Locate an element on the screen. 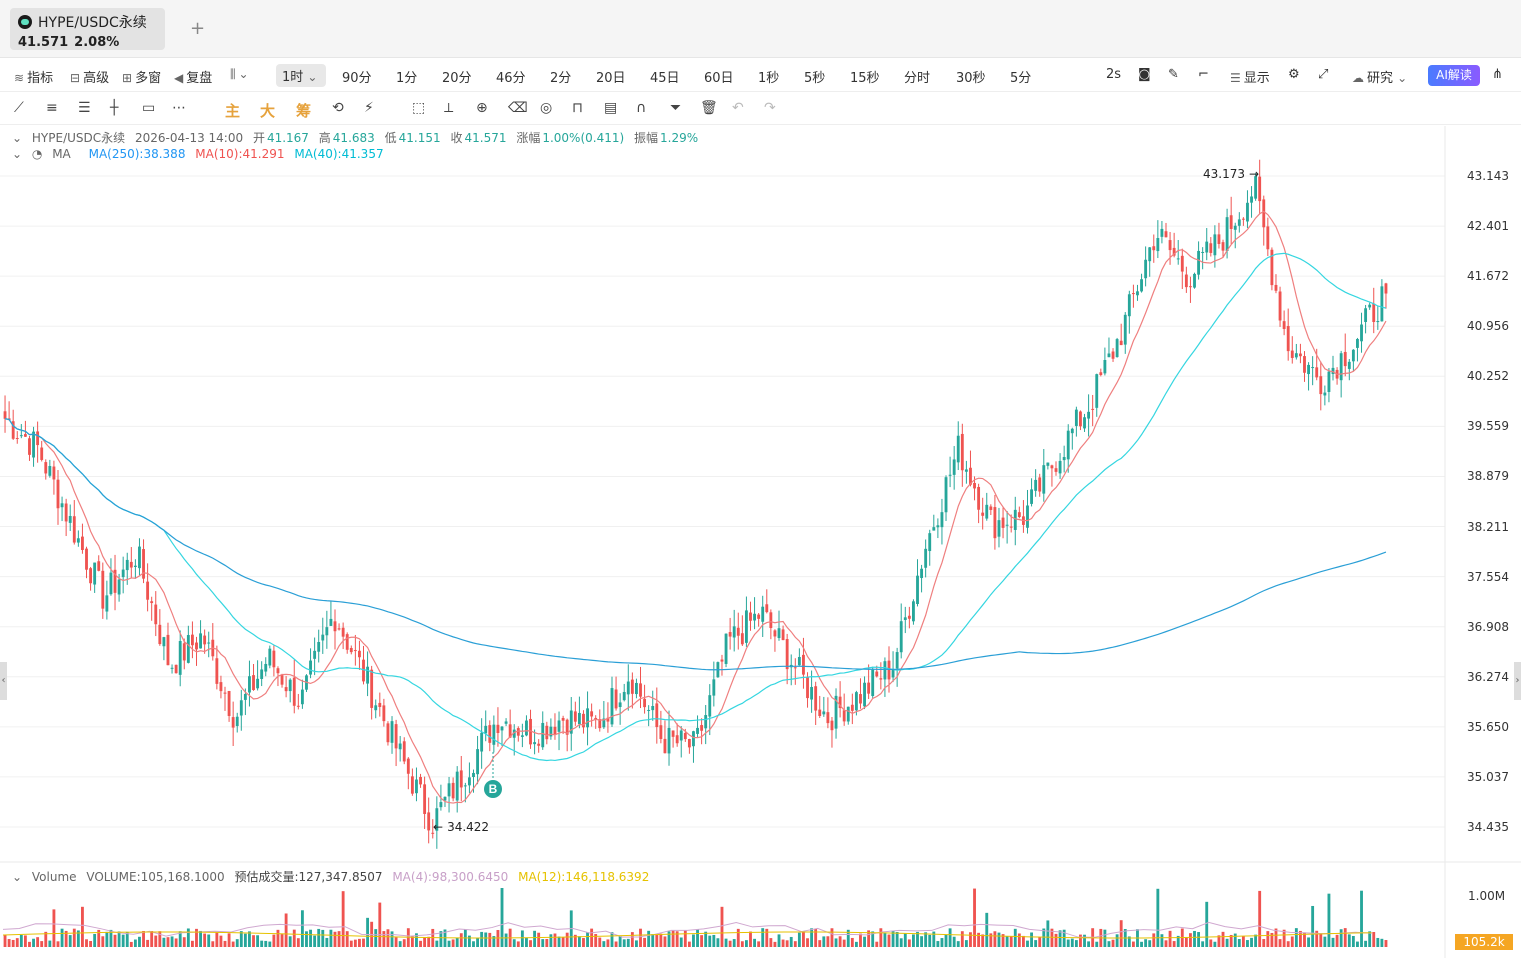  horizontal-ray-icon: ┼ is located at coordinates (114, 108).